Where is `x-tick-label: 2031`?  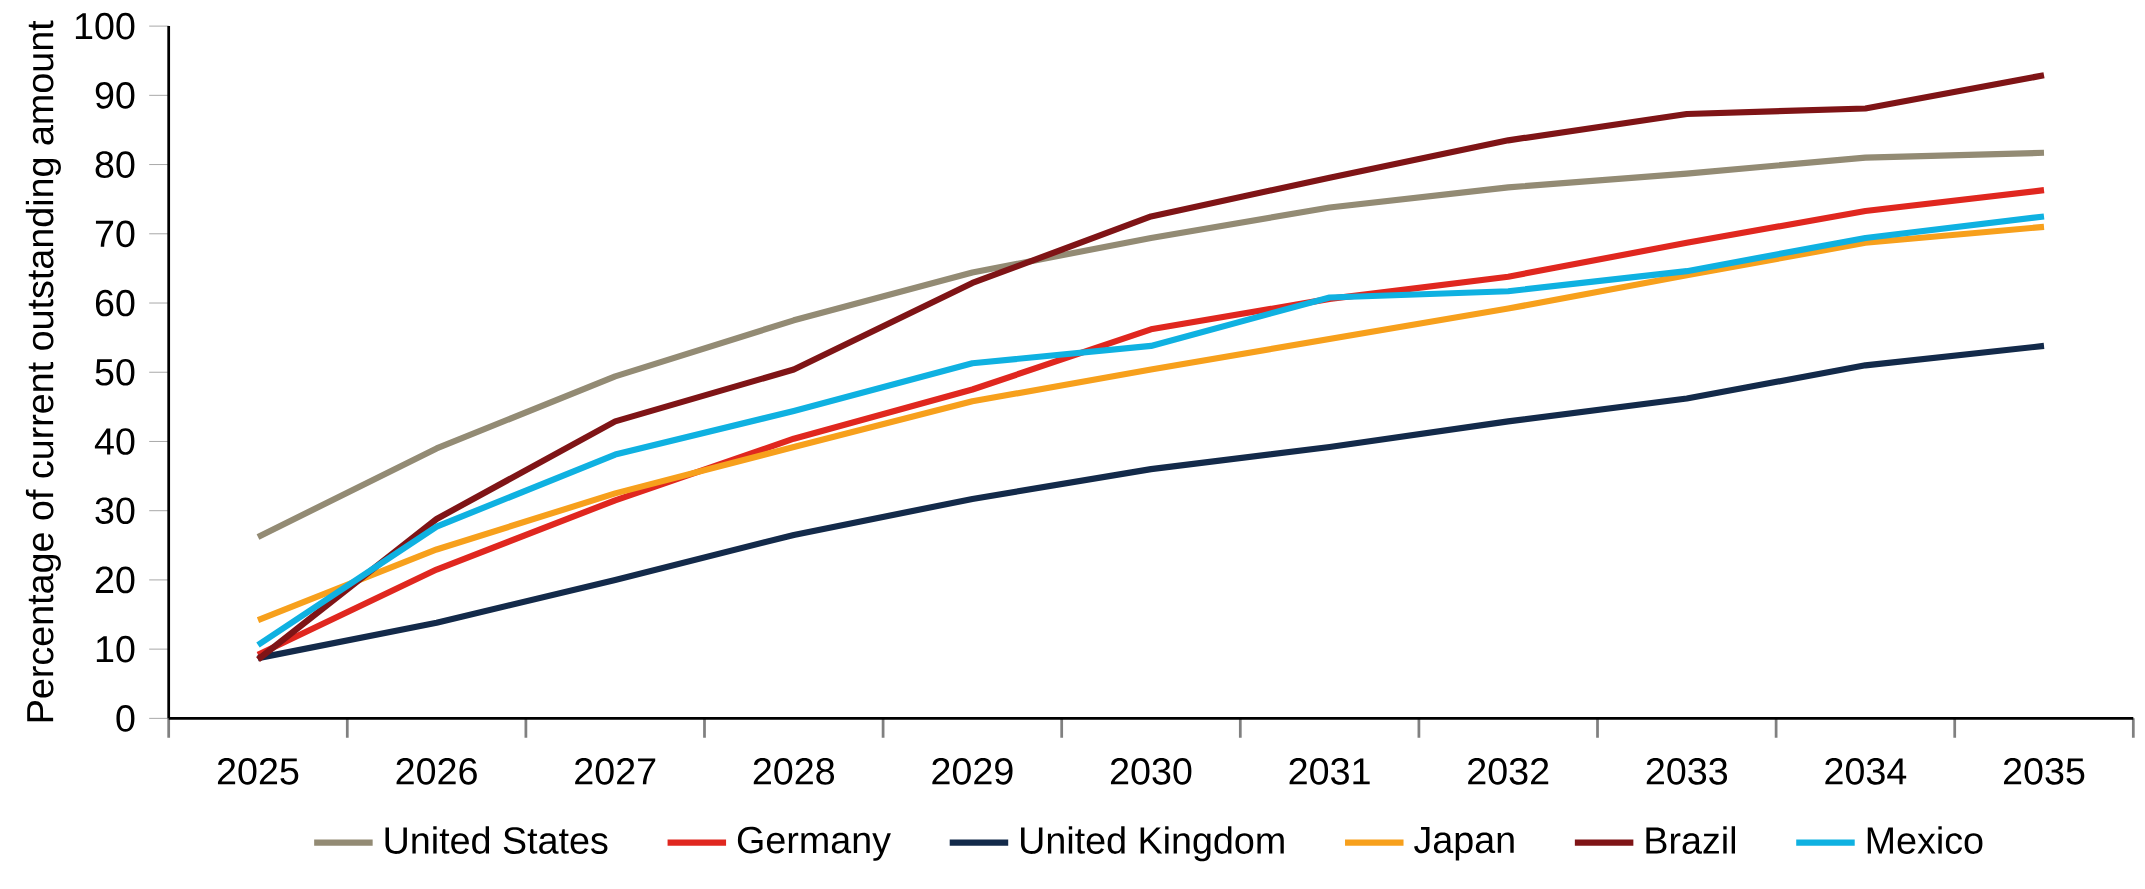 x-tick-label: 2031 is located at coordinates (1329, 771).